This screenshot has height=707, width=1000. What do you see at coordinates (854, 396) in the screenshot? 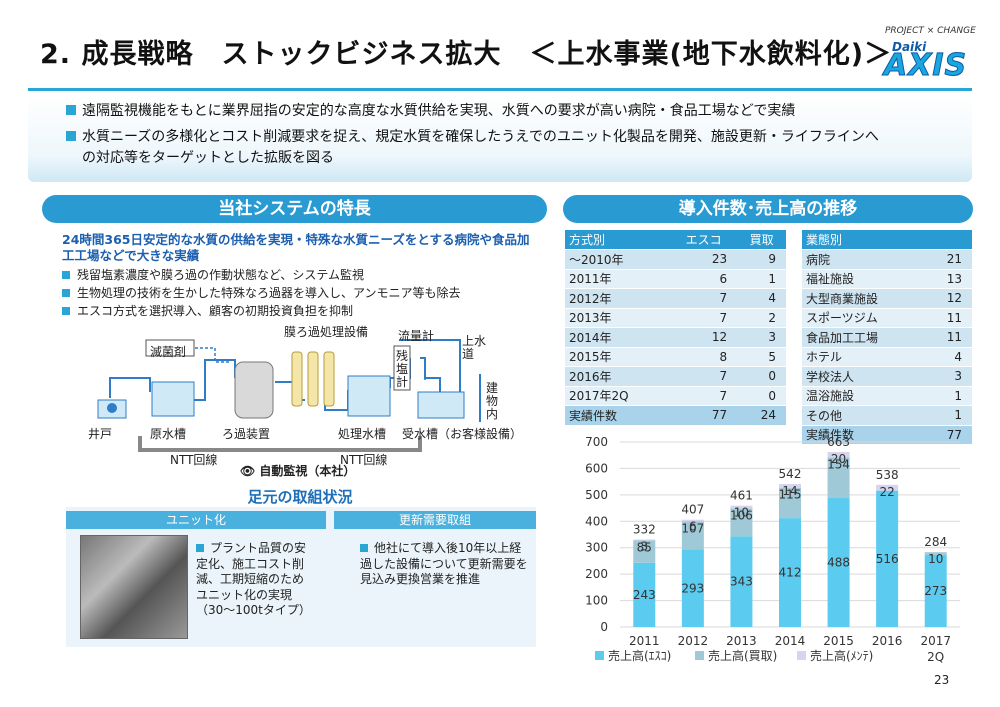
I see `table-cell: 温浴施設` at bounding box center [854, 396].